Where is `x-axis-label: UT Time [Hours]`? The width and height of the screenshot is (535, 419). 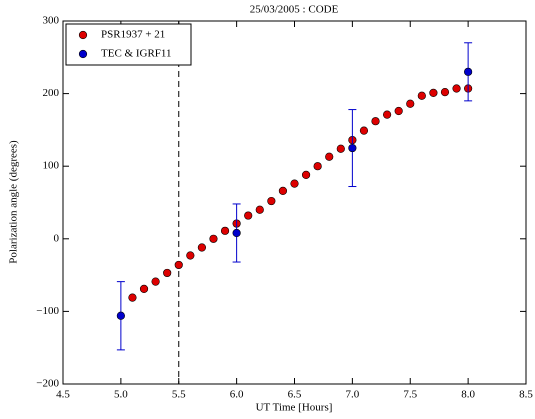 x-axis-label: UT Time [Hours] is located at coordinates (294, 408).